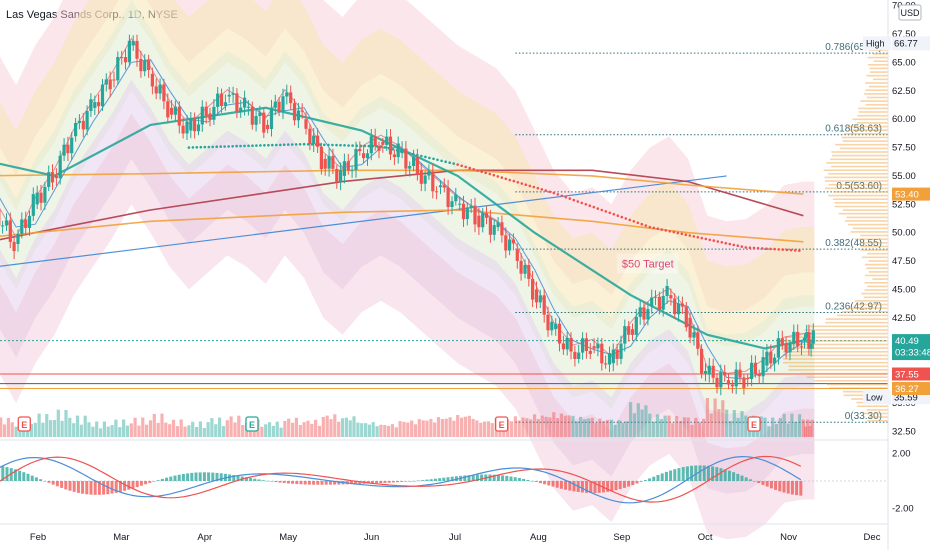 This screenshot has height=550, width=932. What do you see at coordinates (121, 537) in the screenshot?
I see `date-axis-tick: Mar` at bounding box center [121, 537].